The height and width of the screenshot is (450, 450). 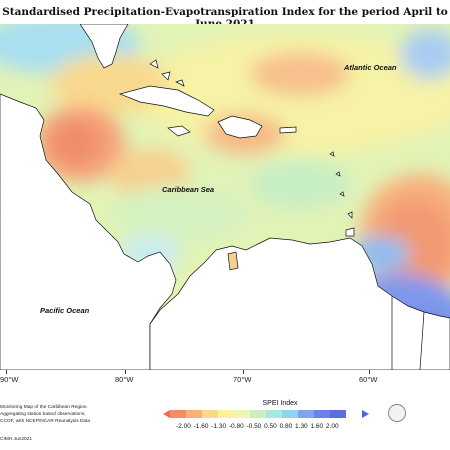 What do you see at coordinates (397, 413) in the screenshot?
I see `organization-logo` at bounding box center [397, 413].